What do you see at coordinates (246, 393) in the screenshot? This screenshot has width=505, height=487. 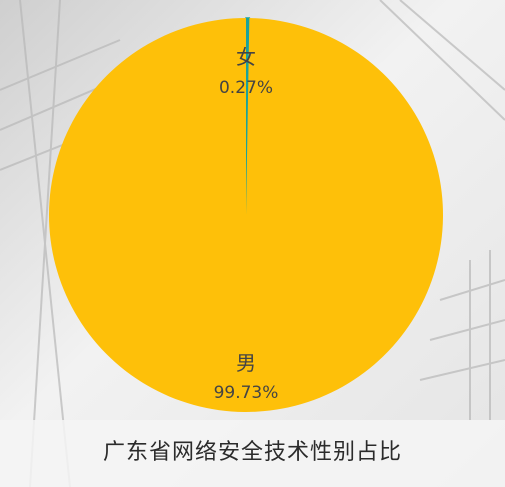 I see `slice-value-label: 99.73%` at bounding box center [246, 393].